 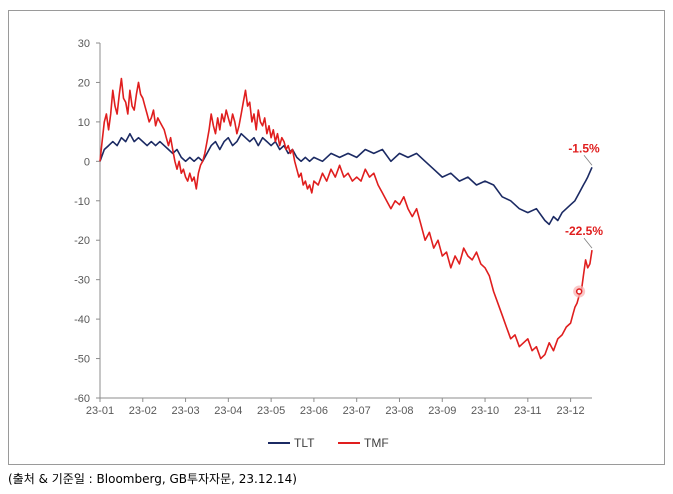 What do you see at coordinates (376, 443) in the screenshot?
I see `legend-label-tmf: TMF` at bounding box center [376, 443].